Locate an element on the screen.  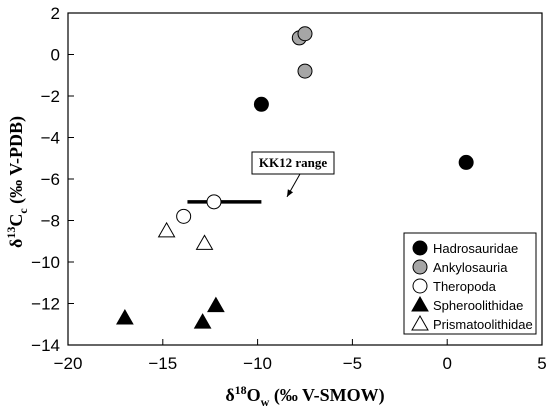
y-axis-title: δ13Cc (‰ V-PDB) is located at coordinates (17, 182).